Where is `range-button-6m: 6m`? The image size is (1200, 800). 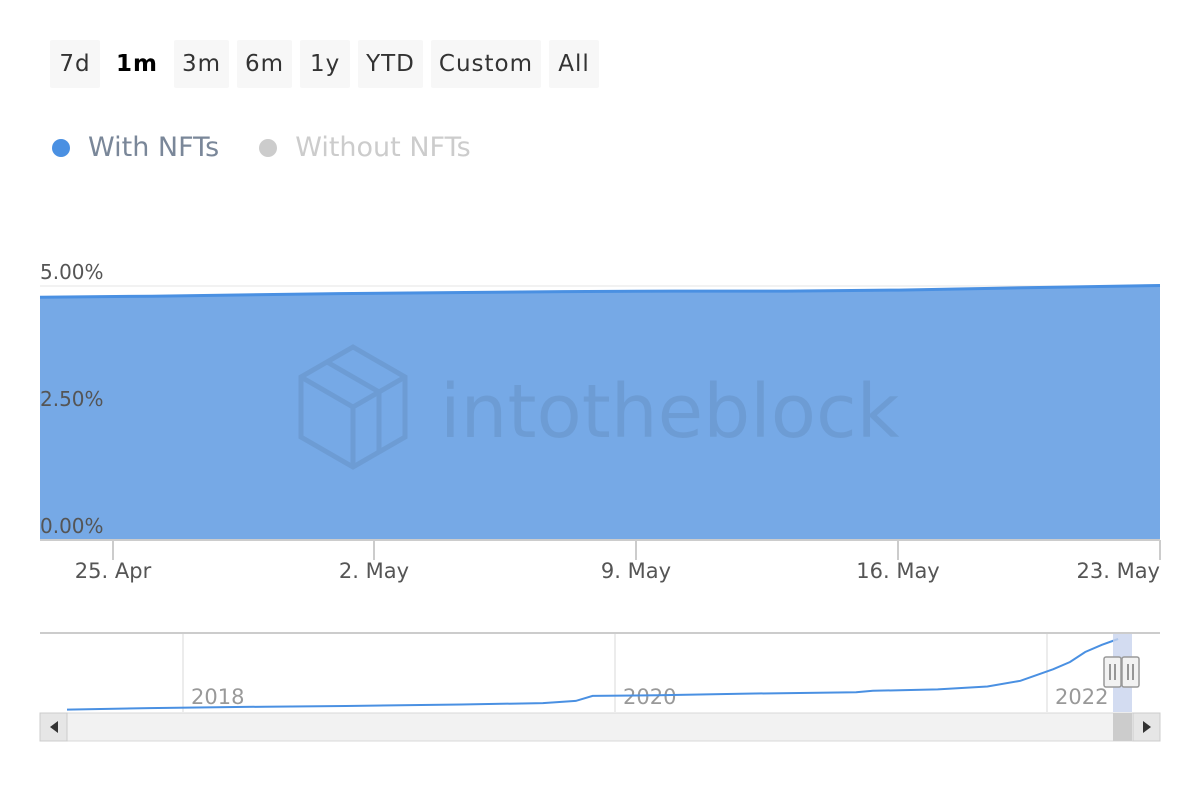 range-button-6m: 6m is located at coordinates (265, 64).